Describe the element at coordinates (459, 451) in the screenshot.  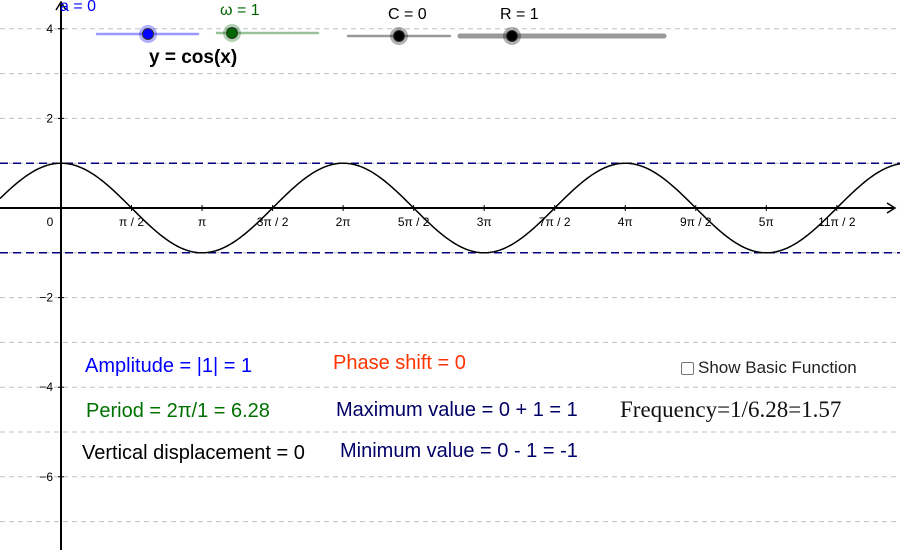
I see `minimum-text: Minimum value = 0 - 1 = -1` at that location.